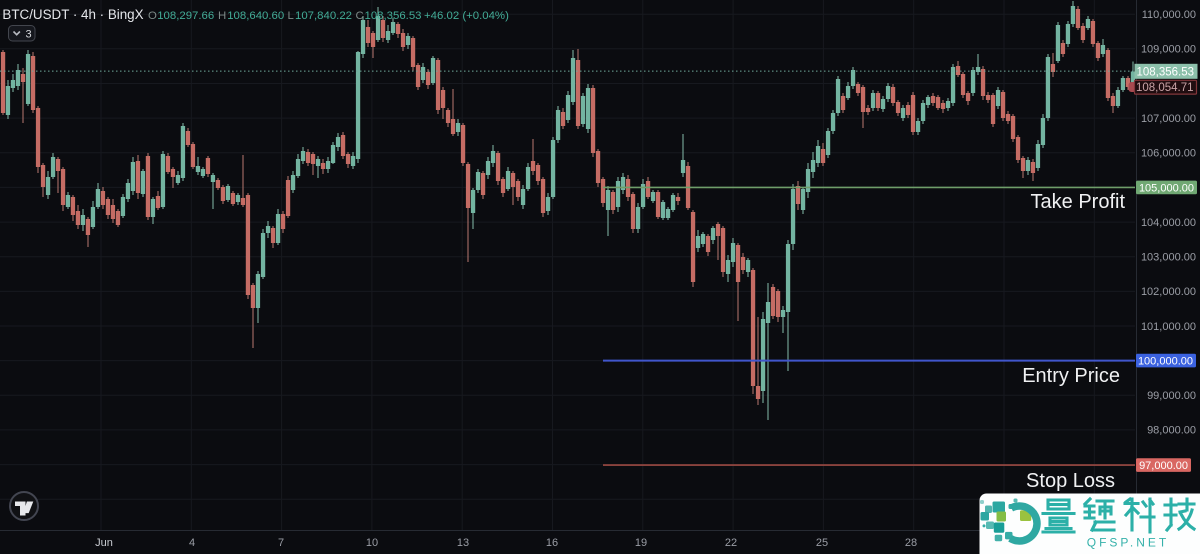  Describe the element at coordinates (1070, 481) in the screenshot. I see `svg-text: Stop Loss` at that location.